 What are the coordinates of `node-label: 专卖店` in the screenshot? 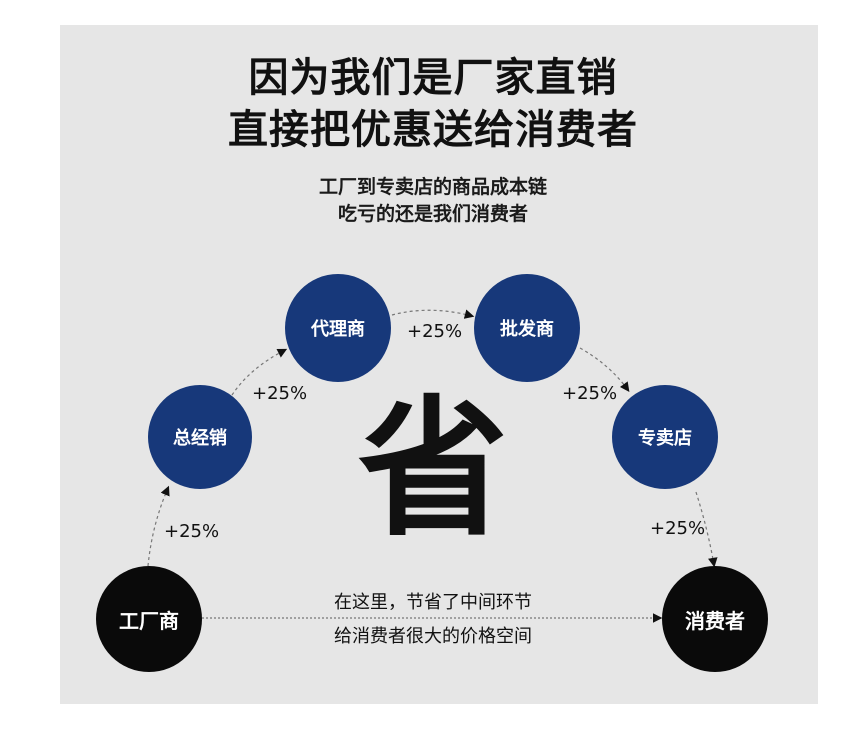 It's located at (665, 438).